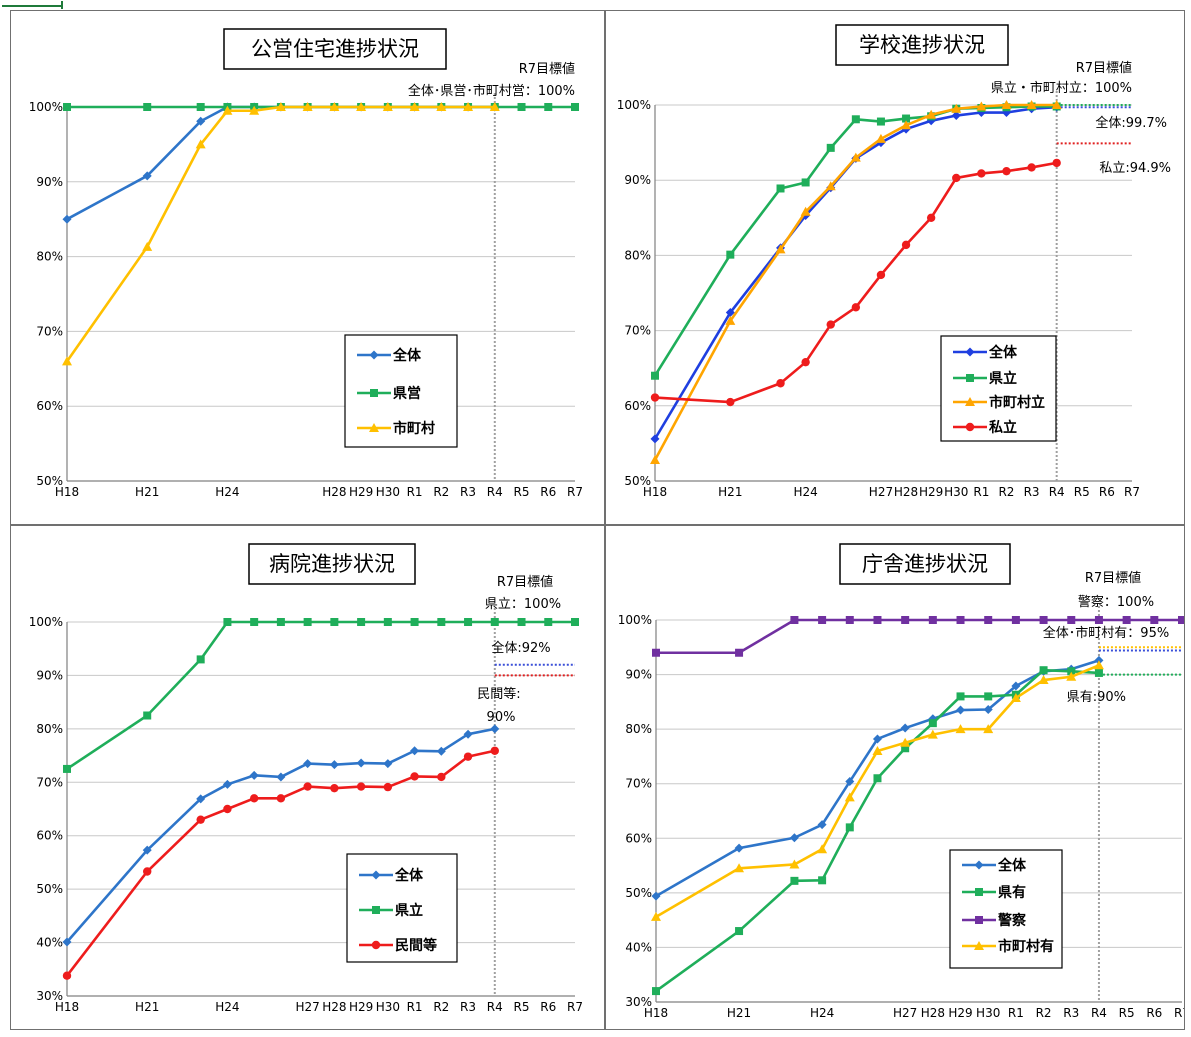 The width and height of the screenshot is (1191, 1037). What do you see at coordinates (1003, 352) in the screenshot?
I see `legend-label: 全体` at bounding box center [1003, 352].